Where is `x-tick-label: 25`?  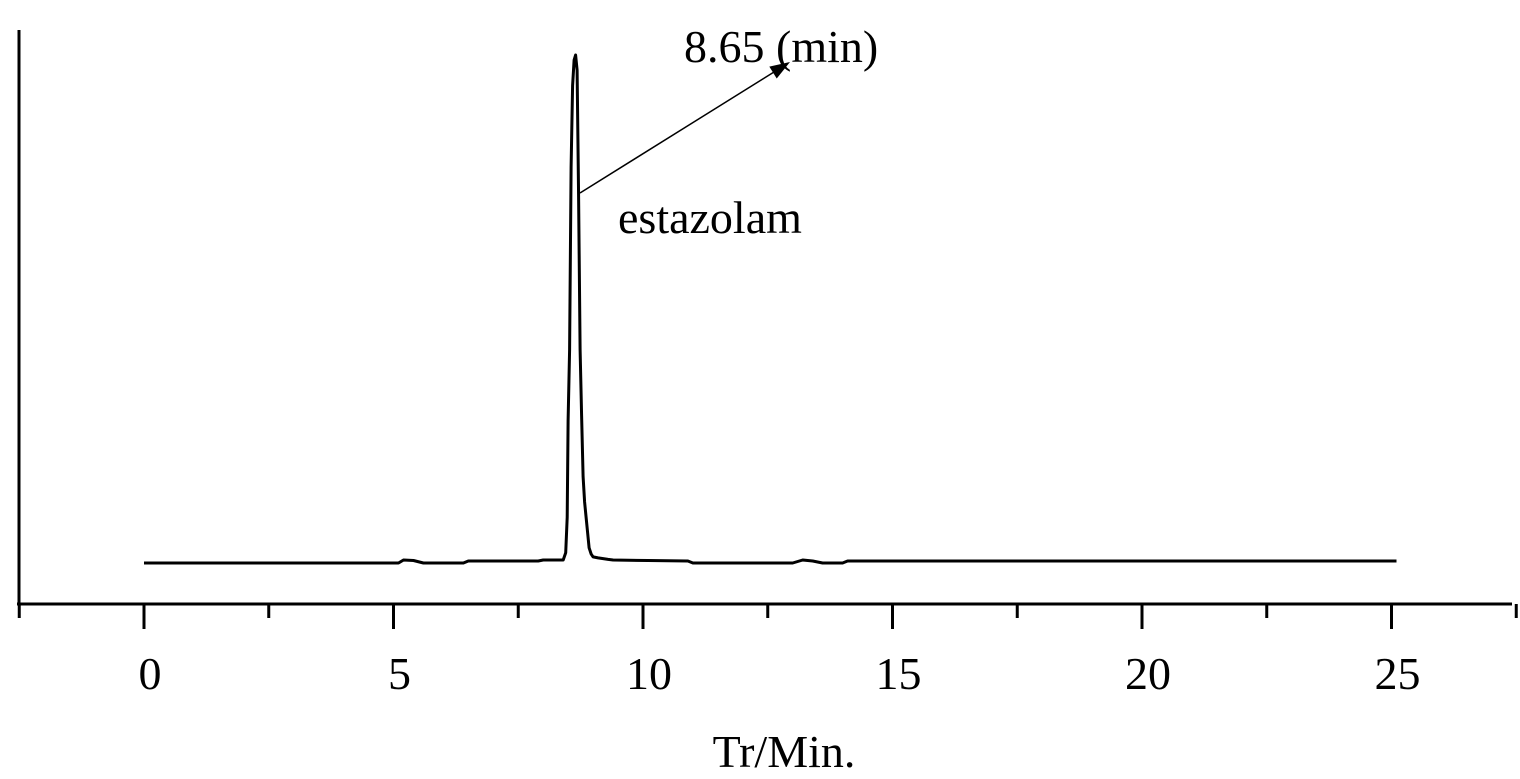 x-tick-label: 25 is located at coordinates (1398, 673).